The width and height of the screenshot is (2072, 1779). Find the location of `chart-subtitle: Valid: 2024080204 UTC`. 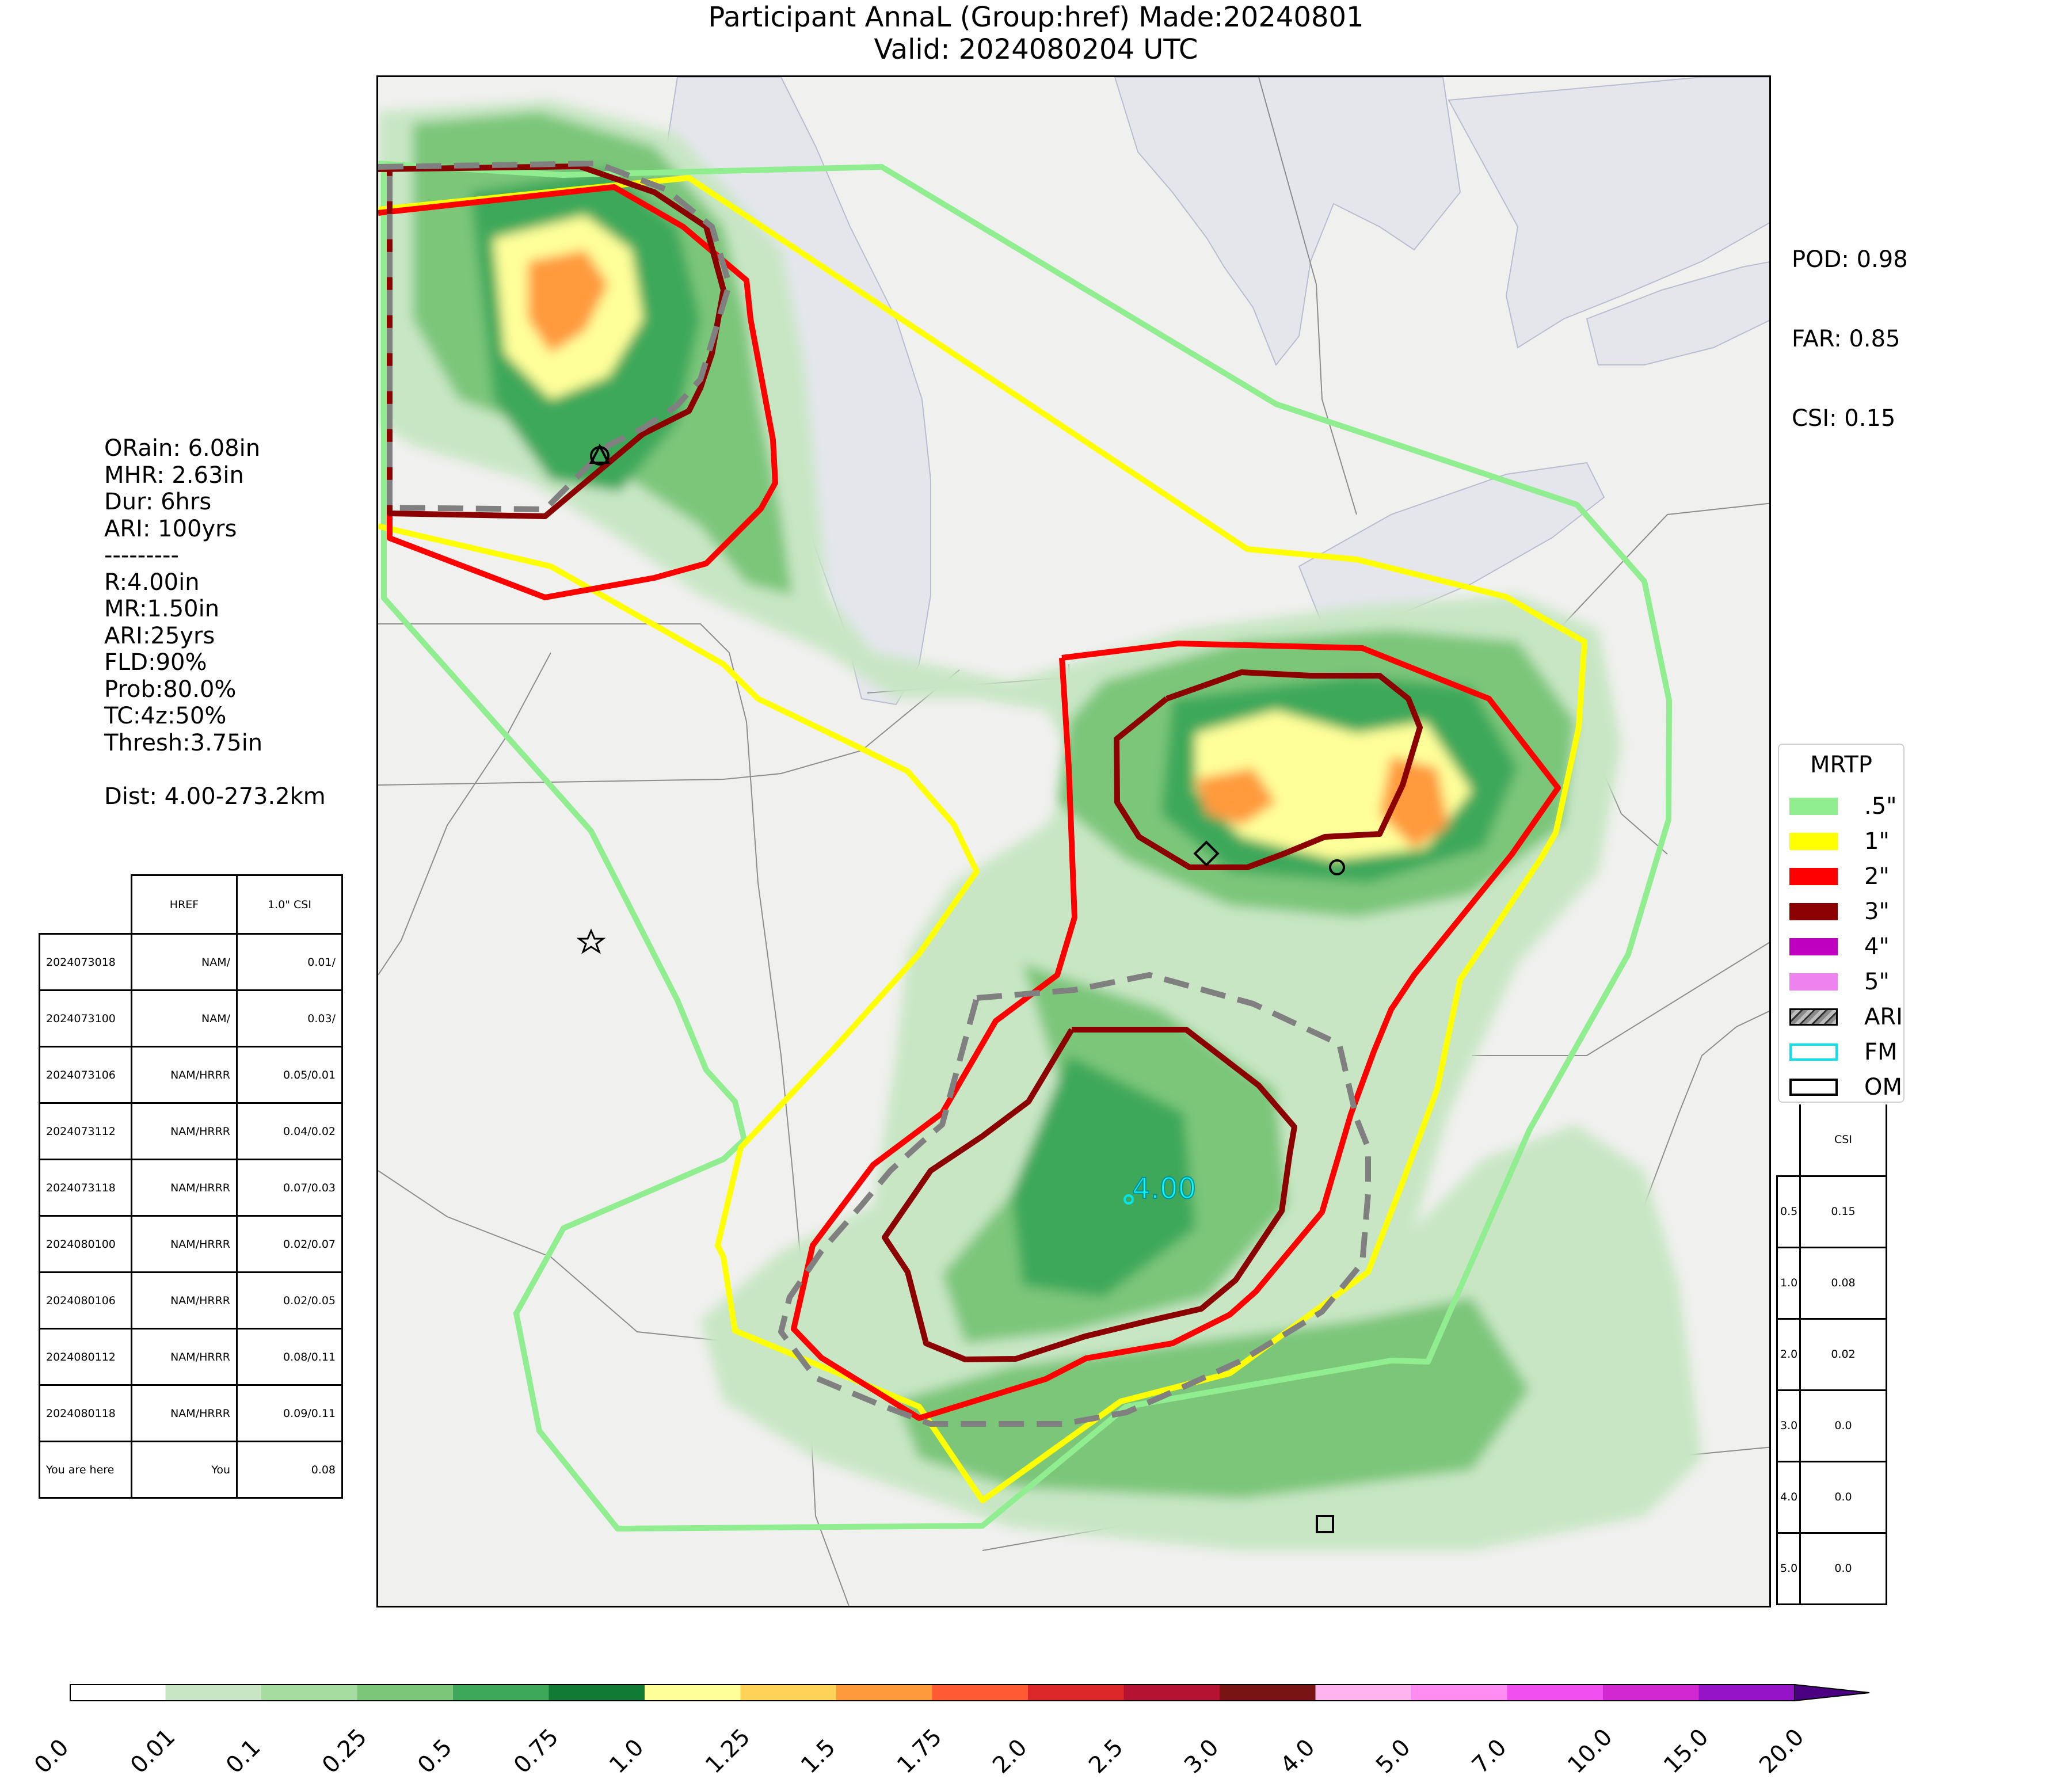

chart-subtitle: Valid: 2024080204 UTC is located at coordinates (1036, 49).